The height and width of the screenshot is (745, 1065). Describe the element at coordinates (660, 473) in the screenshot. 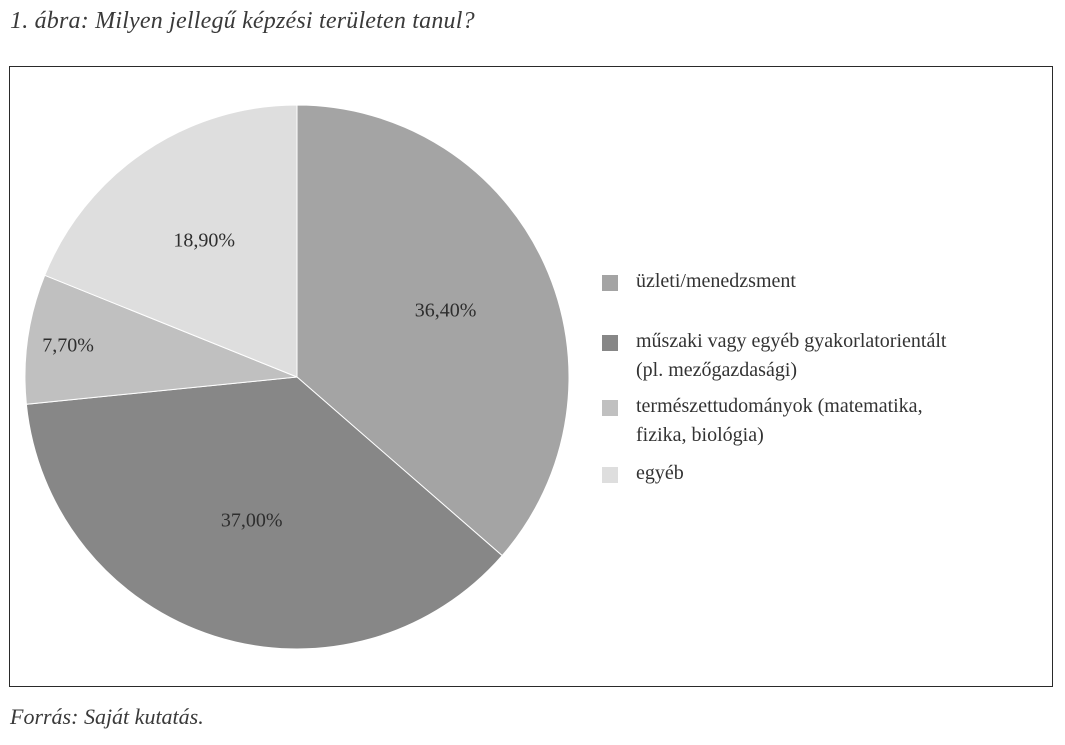

I see `legend-label: egyéb` at that location.